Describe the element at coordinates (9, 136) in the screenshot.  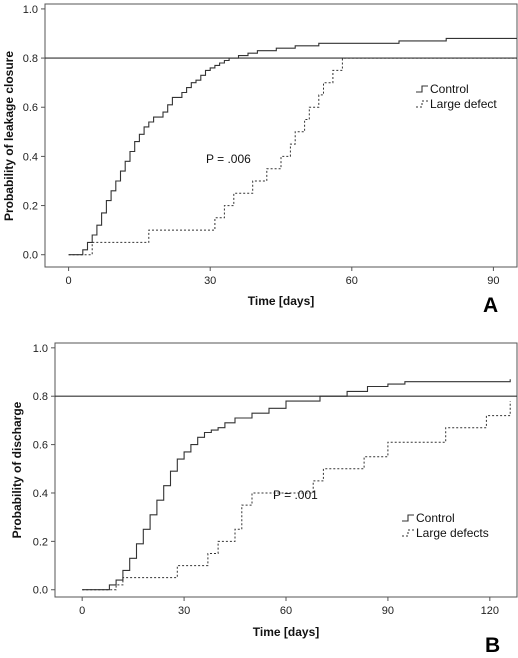
I see `panel-a-y-axis-label: Probability of leakage closure` at that location.